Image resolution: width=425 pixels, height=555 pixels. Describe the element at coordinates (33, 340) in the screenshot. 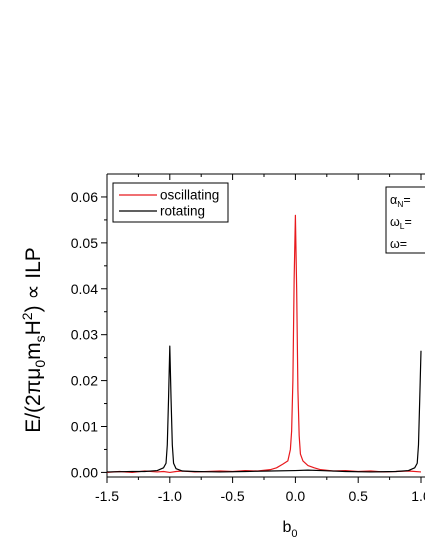

I see `y-axis-label: E/(2πμ0msH2) ∝ ILP` at that location.